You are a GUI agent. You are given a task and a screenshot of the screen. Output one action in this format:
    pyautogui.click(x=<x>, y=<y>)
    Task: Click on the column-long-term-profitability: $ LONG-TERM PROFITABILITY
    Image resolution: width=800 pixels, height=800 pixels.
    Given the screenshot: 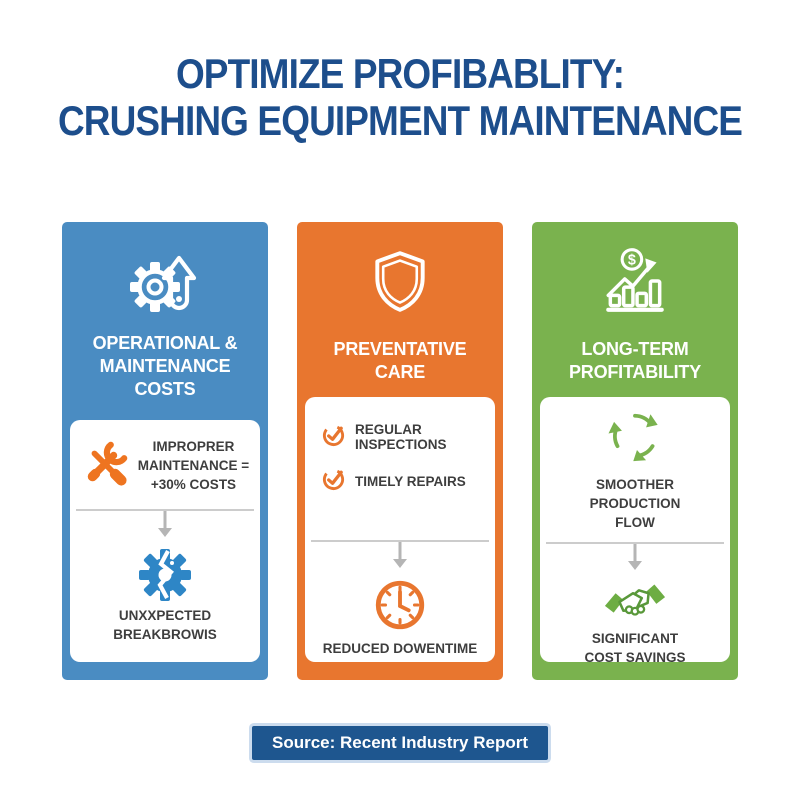 What is the action you would take?
    pyautogui.click(x=635, y=451)
    